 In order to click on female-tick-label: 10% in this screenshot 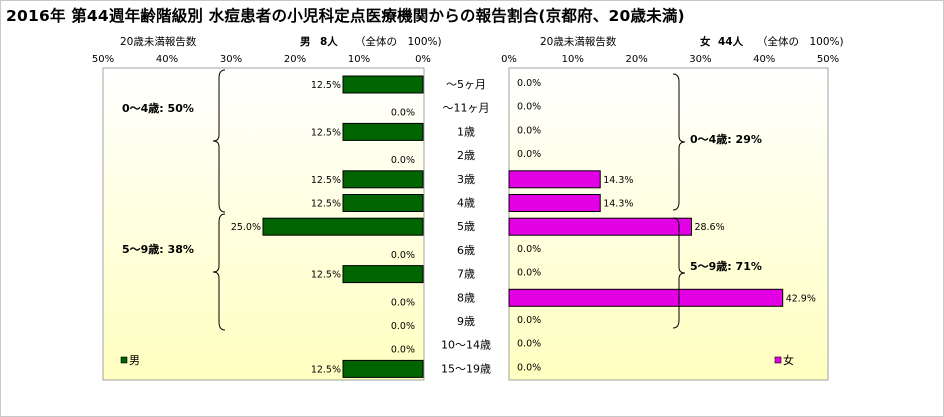, I will do `click(573, 59)`.